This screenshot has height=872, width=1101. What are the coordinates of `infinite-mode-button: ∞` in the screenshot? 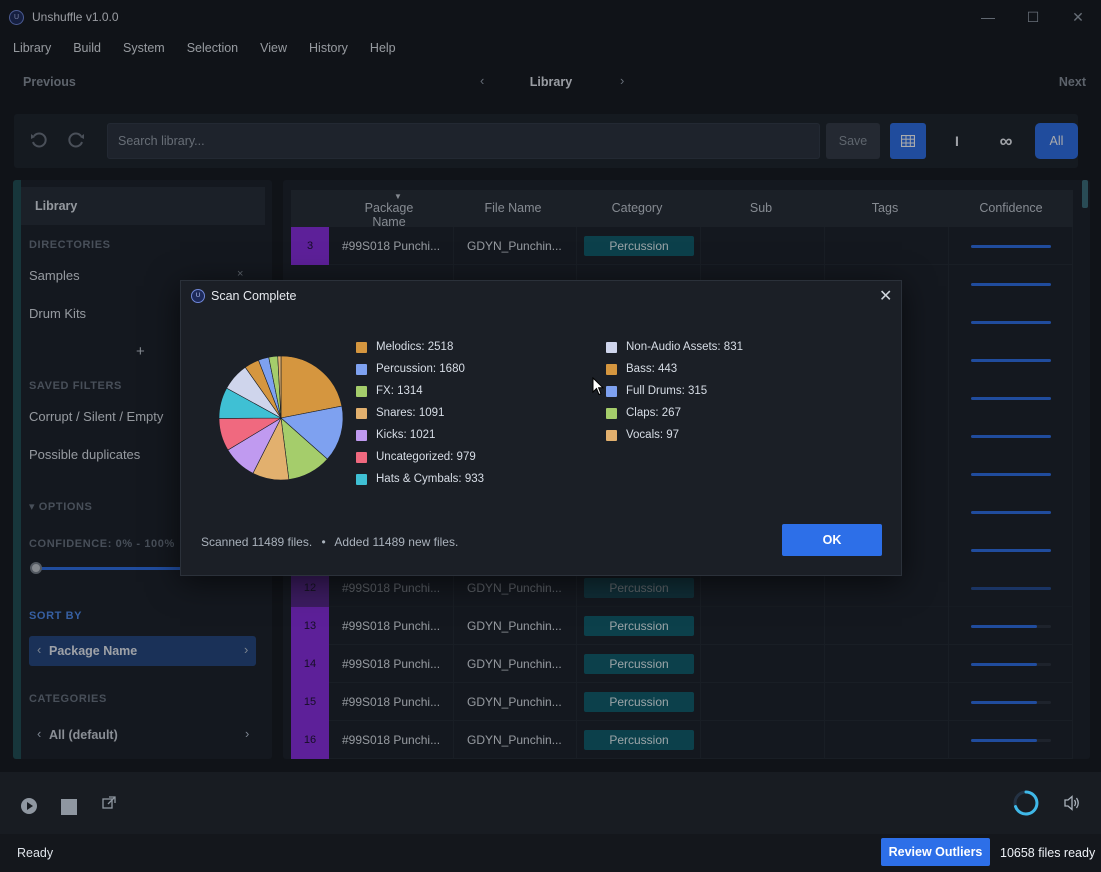 It's located at (1006, 141).